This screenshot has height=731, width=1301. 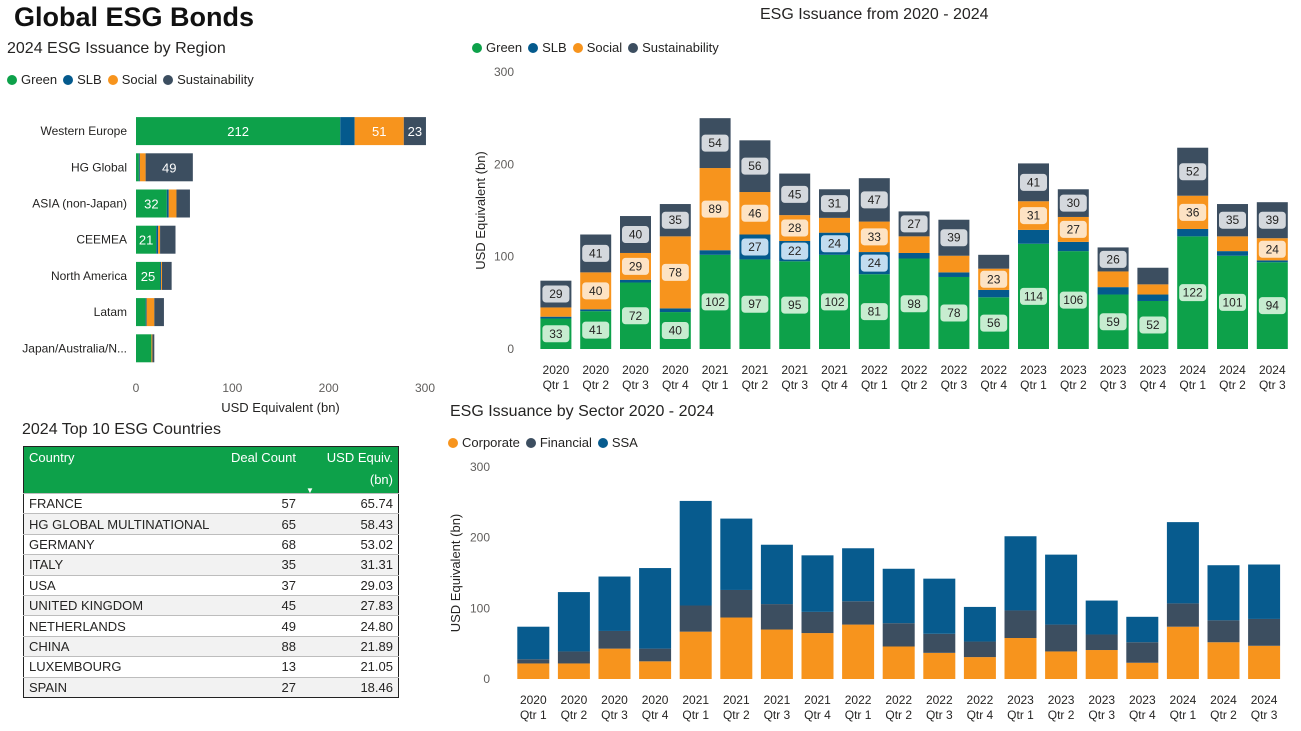 What do you see at coordinates (211, 687) in the screenshot?
I see `table-row: SPAIN 27 18.46` at bounding box center [211, 687].